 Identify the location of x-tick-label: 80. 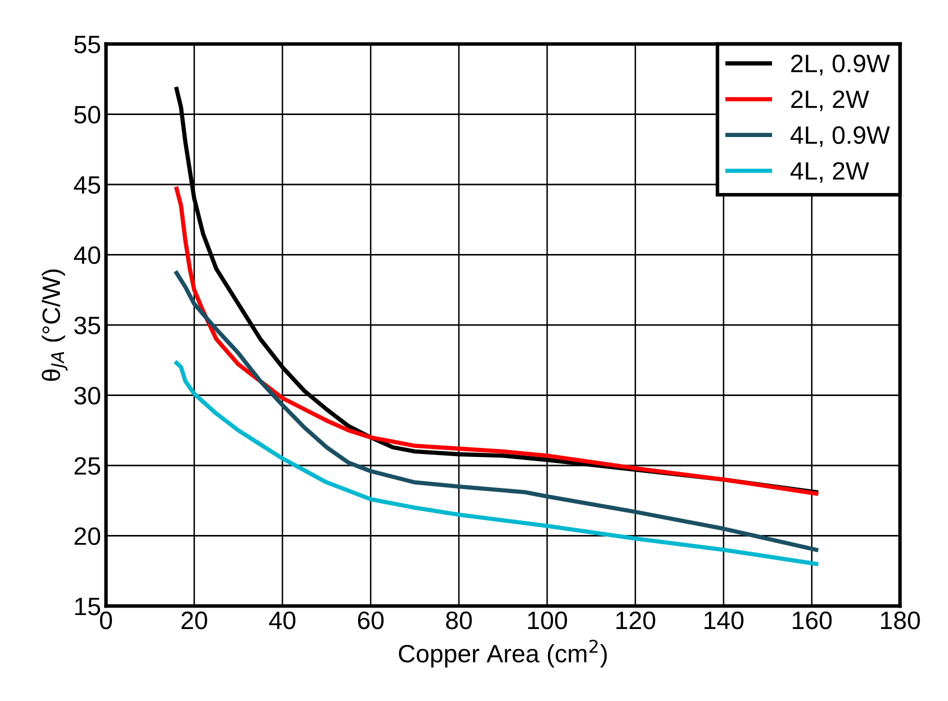
(459, 621).